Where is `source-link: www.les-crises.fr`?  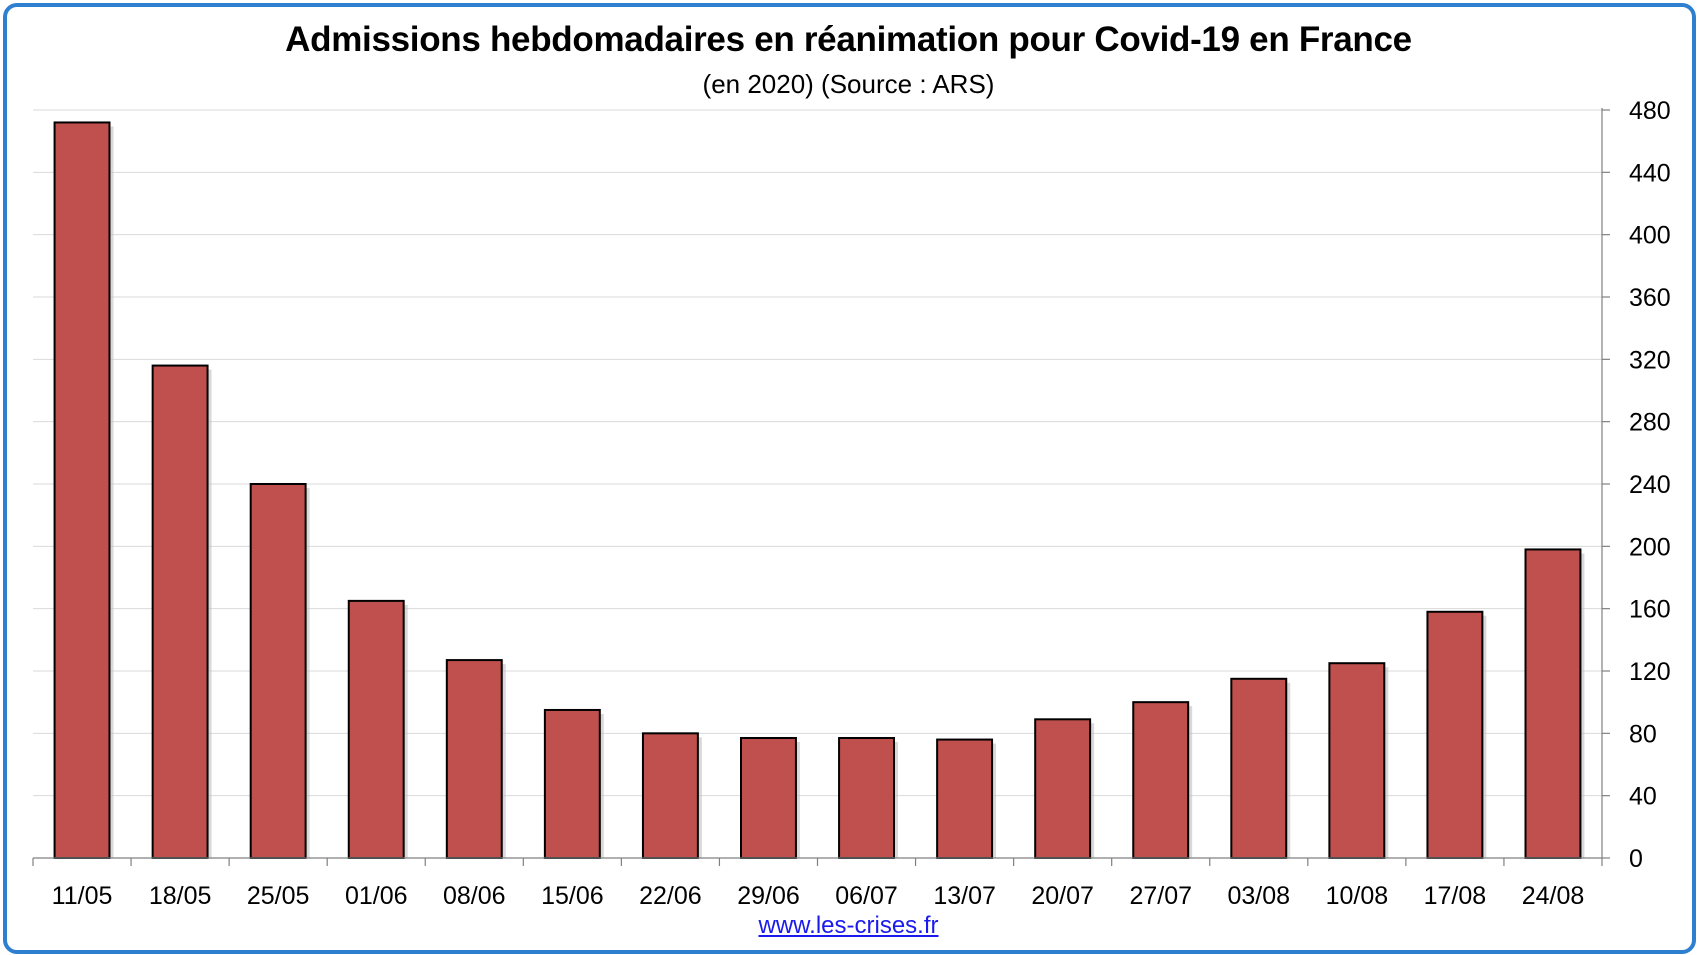
source-link: www.les-crises.fr is located at coordinates (848, 925).